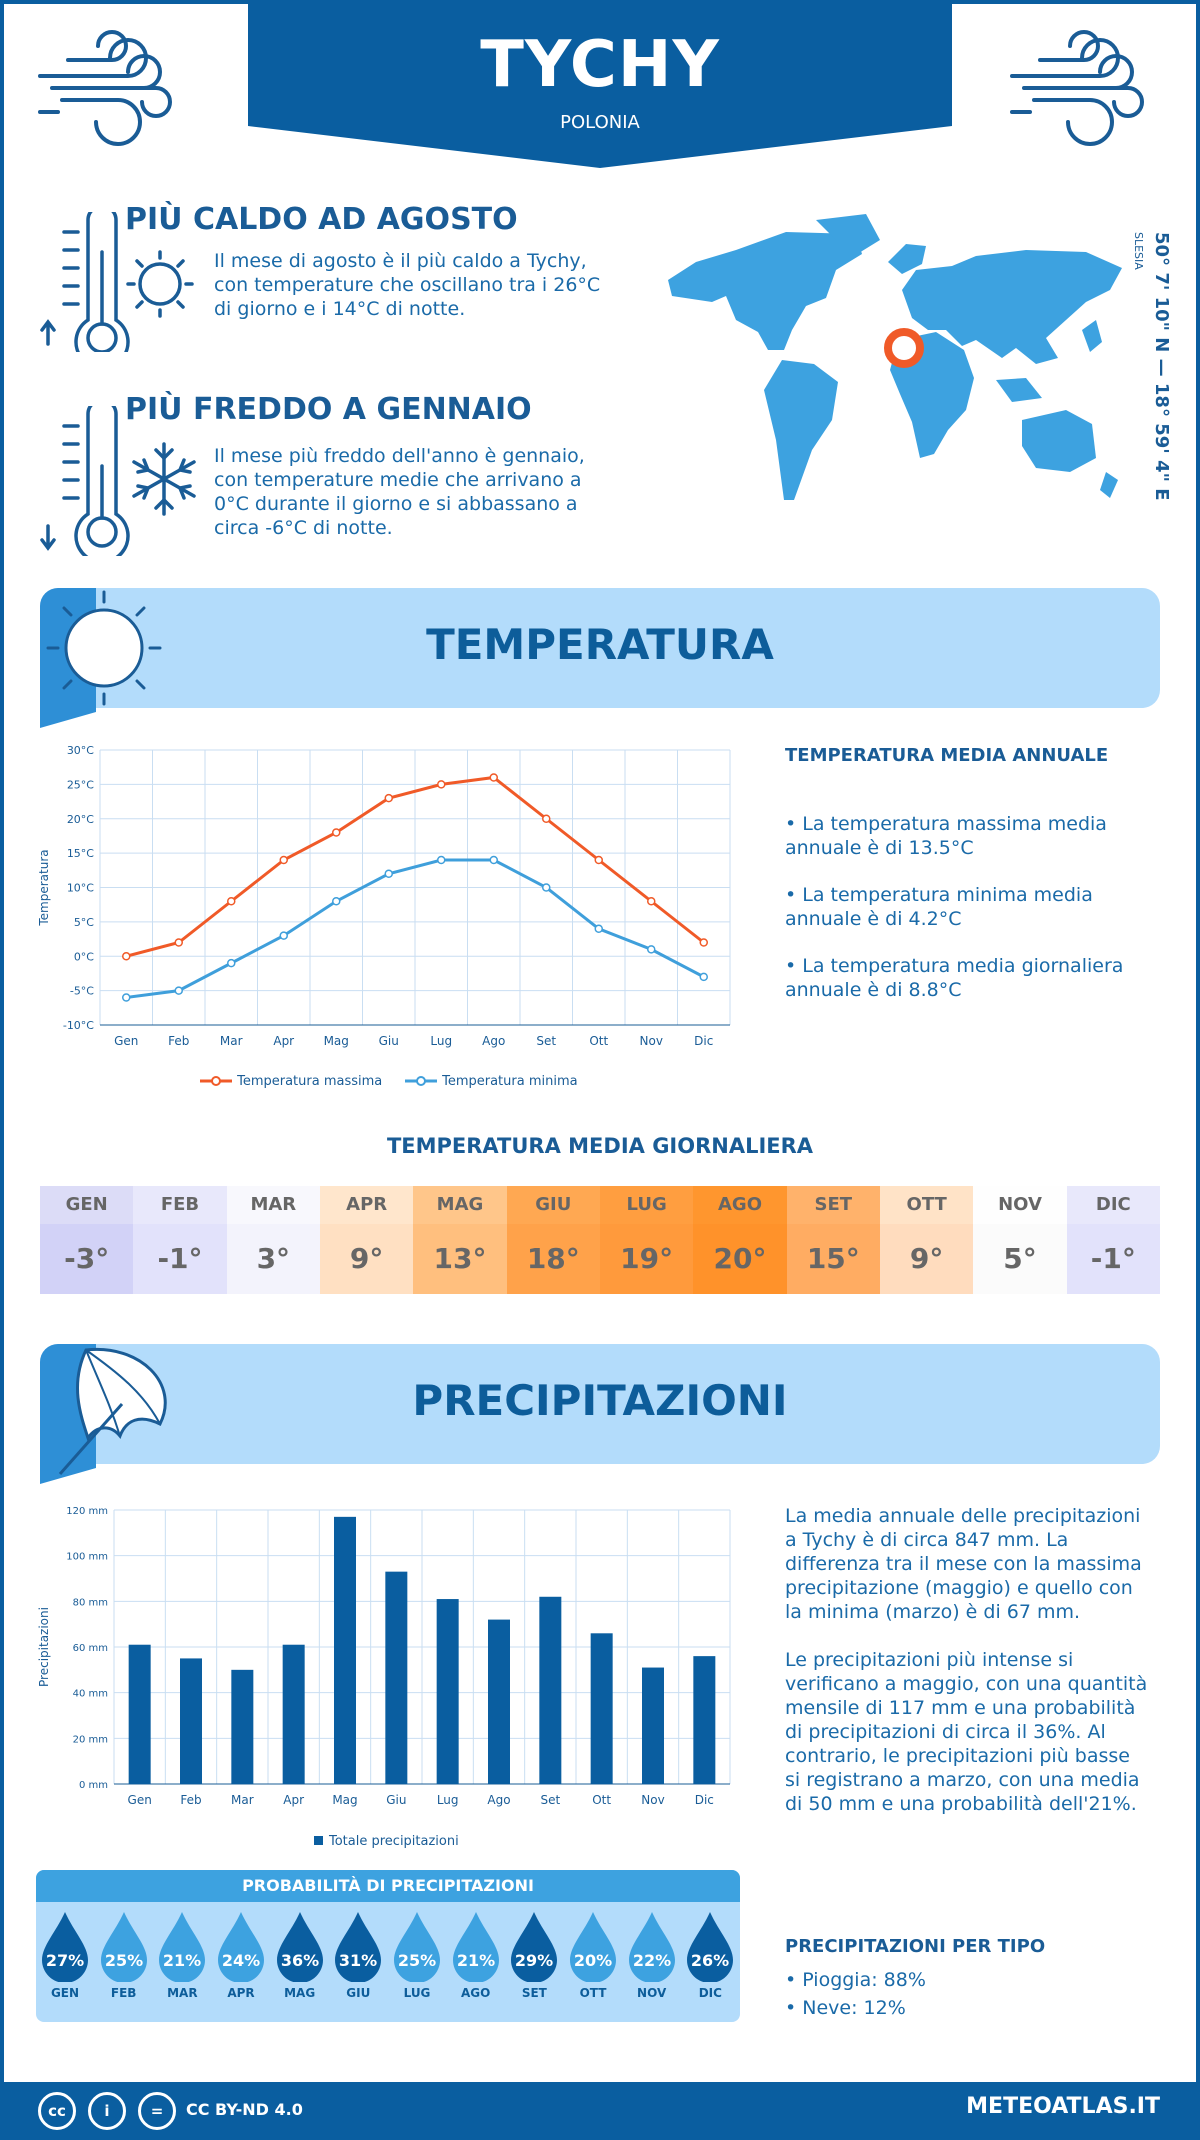 The height and width of the screenshot is (2140, 1200). What do you see at coordinates (310, 1081) in the screenshot?
I see `legend-max-label: Temperatura massima` at bounding box center [310, 1081].